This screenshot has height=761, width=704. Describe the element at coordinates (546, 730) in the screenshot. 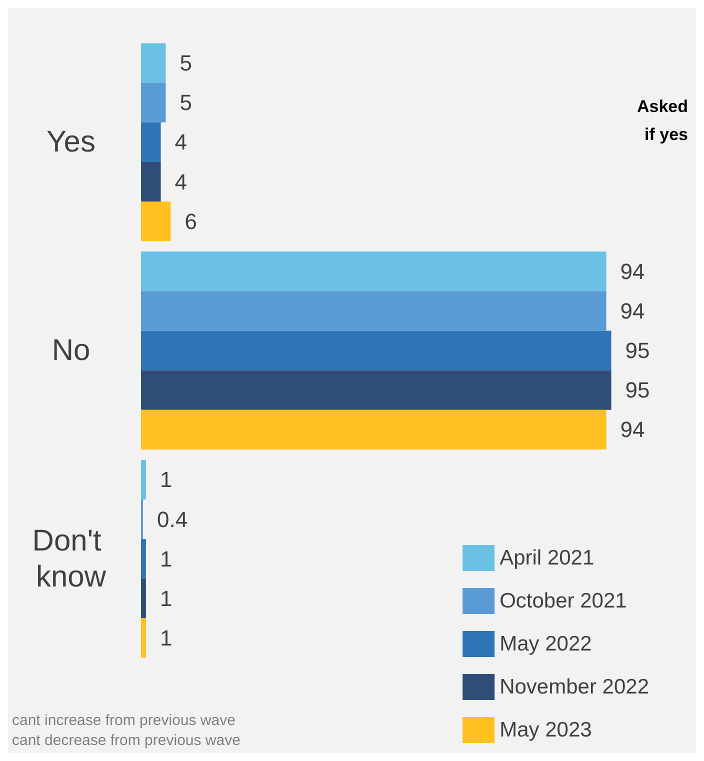

I see `legend-label: May 2023` at that location.